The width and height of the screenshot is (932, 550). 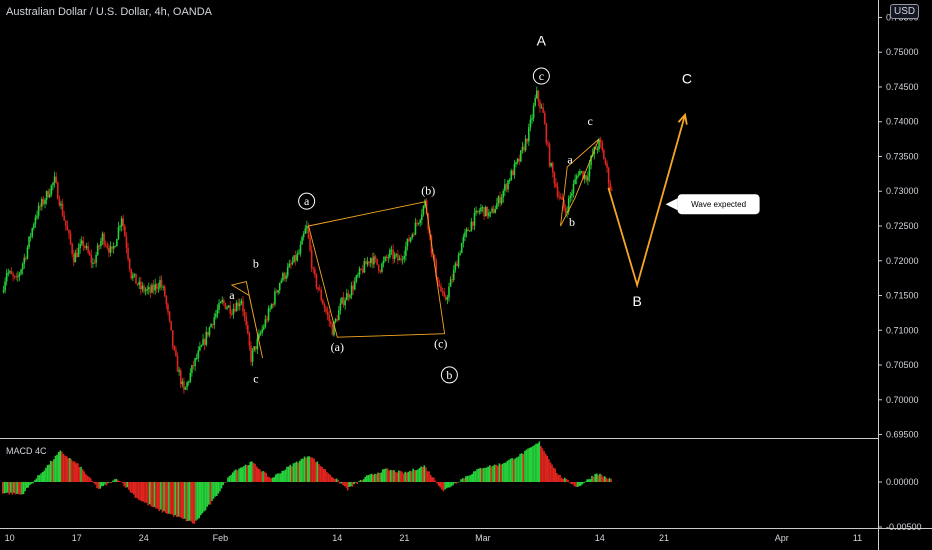 What do you see at coordinates (902, 330) in the screenshot?
I see `y-tick-label: 0.71000` at bounding box center [902, 330].